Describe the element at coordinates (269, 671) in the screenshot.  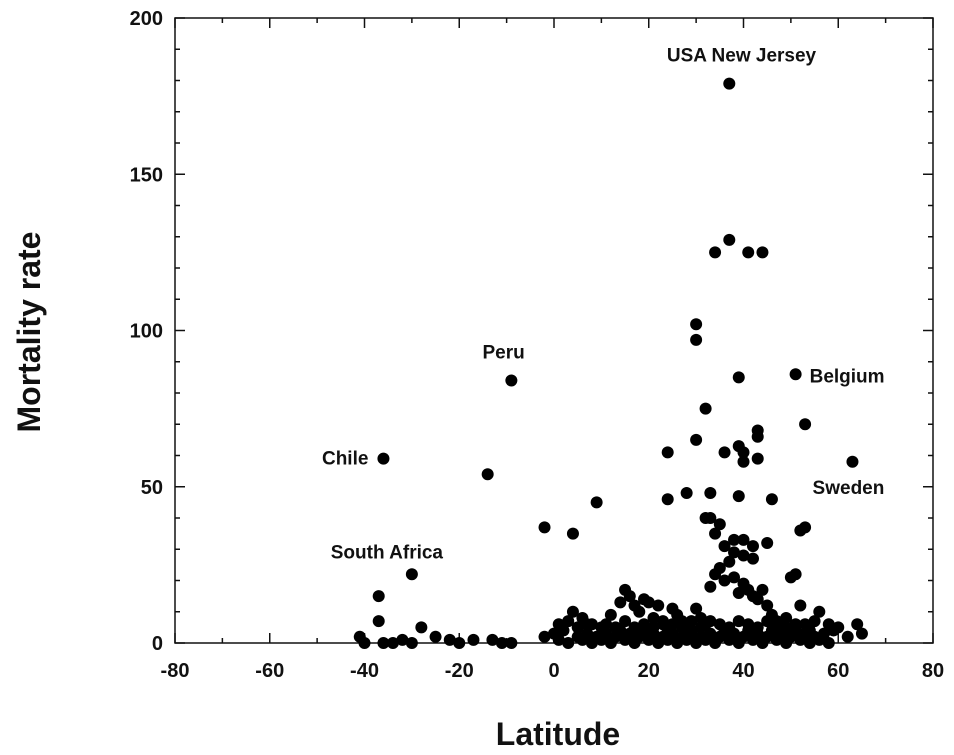
I see `x-tick-label: -60` at that location.